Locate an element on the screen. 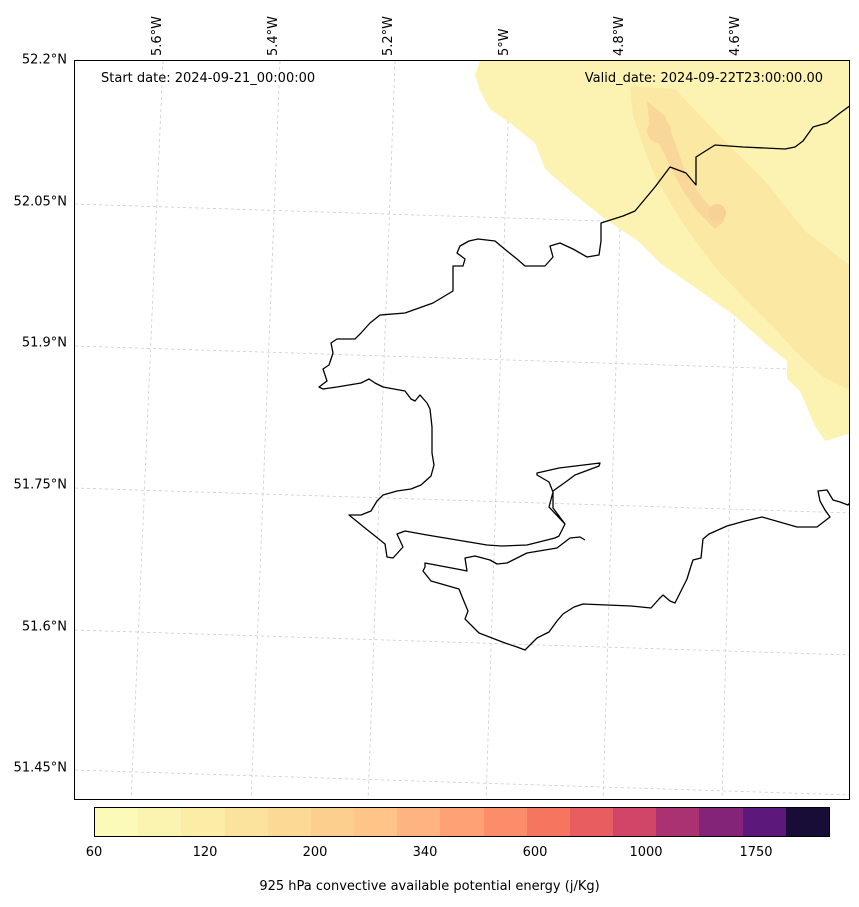 The height and width of the screenshot is (907, 859). colorbar-tick-label: 340 is located at coordinates (425, 852).